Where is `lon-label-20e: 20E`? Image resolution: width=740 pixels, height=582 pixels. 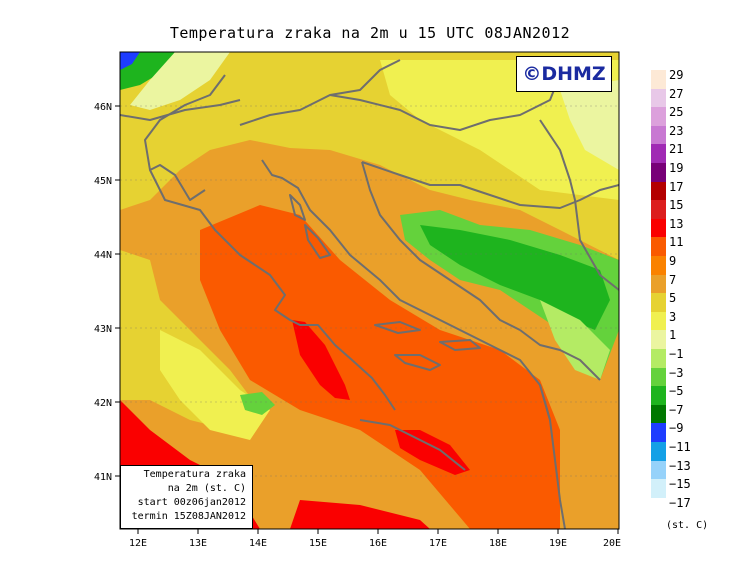
lon-label-20e: 20E is located at coordinates (612, 543).